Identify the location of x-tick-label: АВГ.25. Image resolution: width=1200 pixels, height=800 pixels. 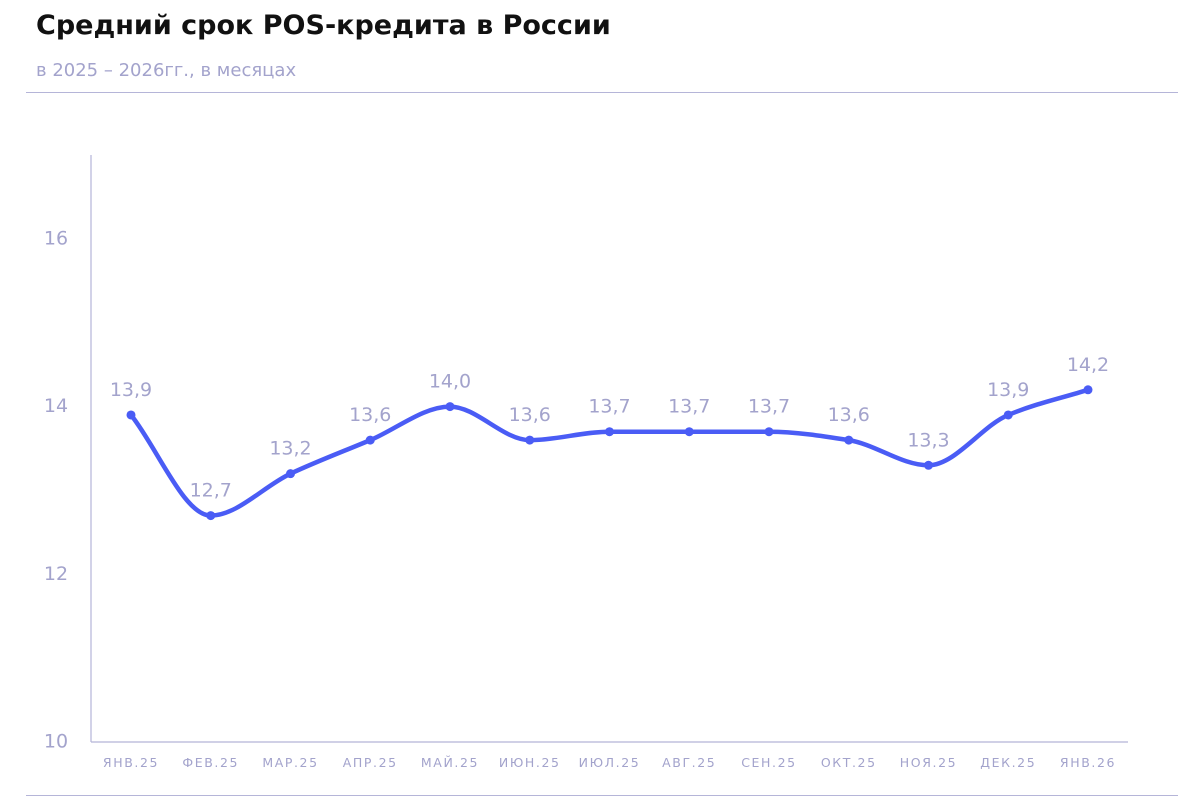
(689, 762).